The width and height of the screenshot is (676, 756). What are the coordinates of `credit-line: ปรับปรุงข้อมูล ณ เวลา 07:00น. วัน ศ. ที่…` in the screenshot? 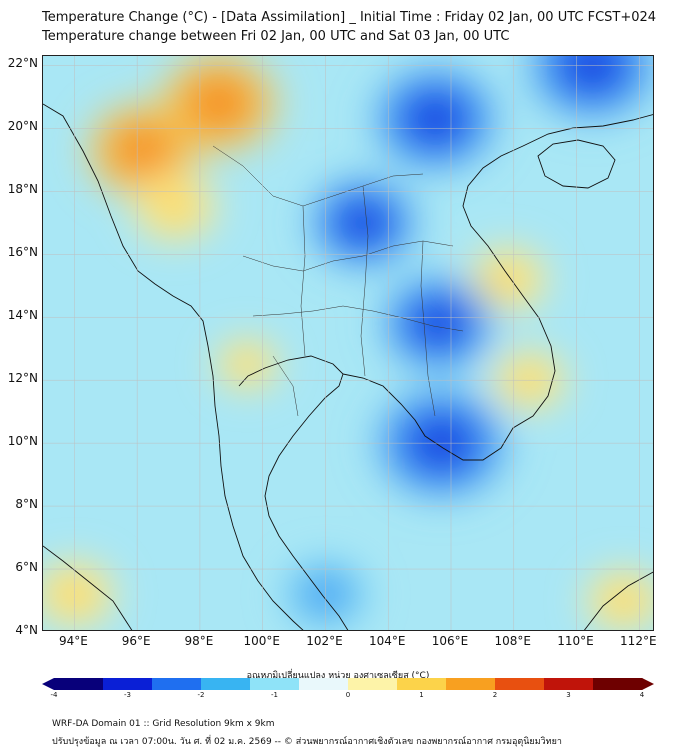 It's located at (307, 742).